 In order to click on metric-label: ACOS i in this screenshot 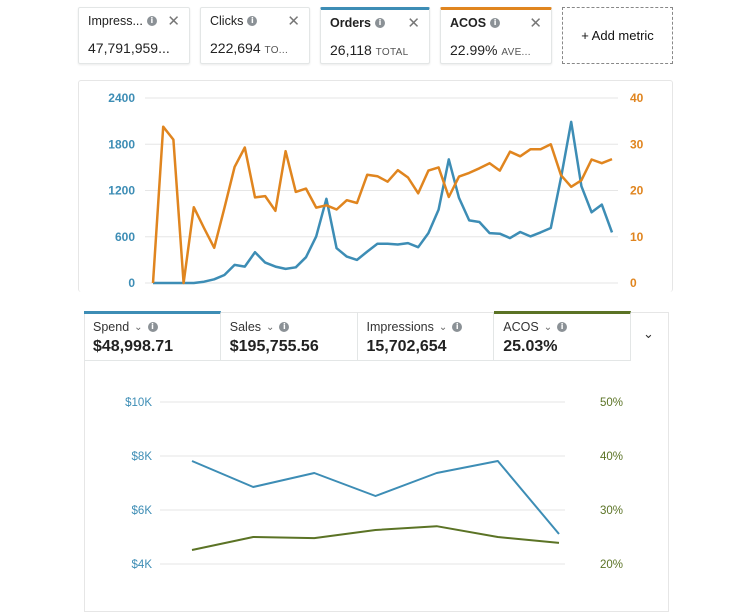, I will do `click(475, 23)`.